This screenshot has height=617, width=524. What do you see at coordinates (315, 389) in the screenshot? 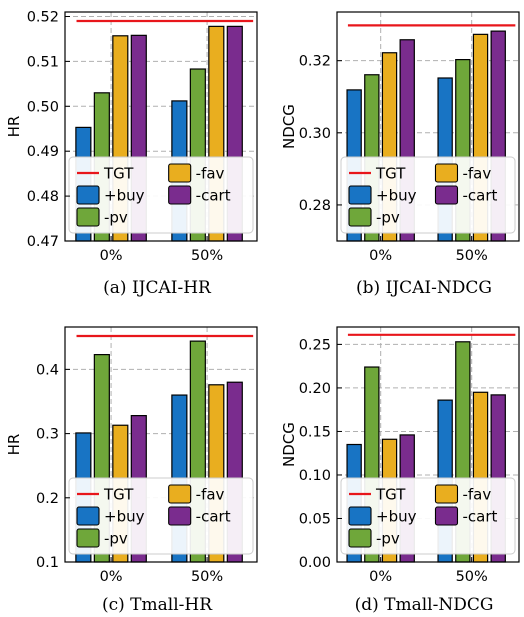
I see `y-tick-label: 0.20` at bounding box center [315, 389].